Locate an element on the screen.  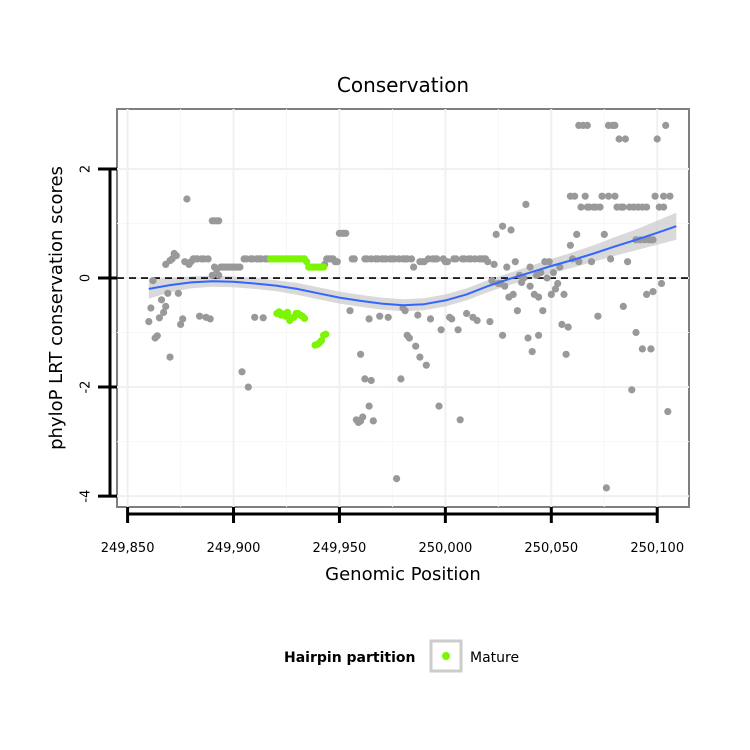
chart-title: Conservation is located at coordinates (403, 85).